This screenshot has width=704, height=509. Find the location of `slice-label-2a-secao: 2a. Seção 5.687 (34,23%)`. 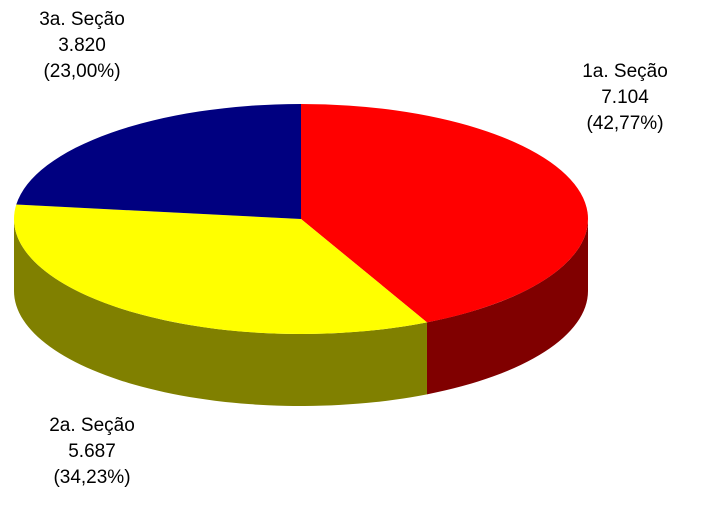

slice-label-2a-secao: 2a. Seção 5.687 (34,23%) is located at coordinates (92, 452).